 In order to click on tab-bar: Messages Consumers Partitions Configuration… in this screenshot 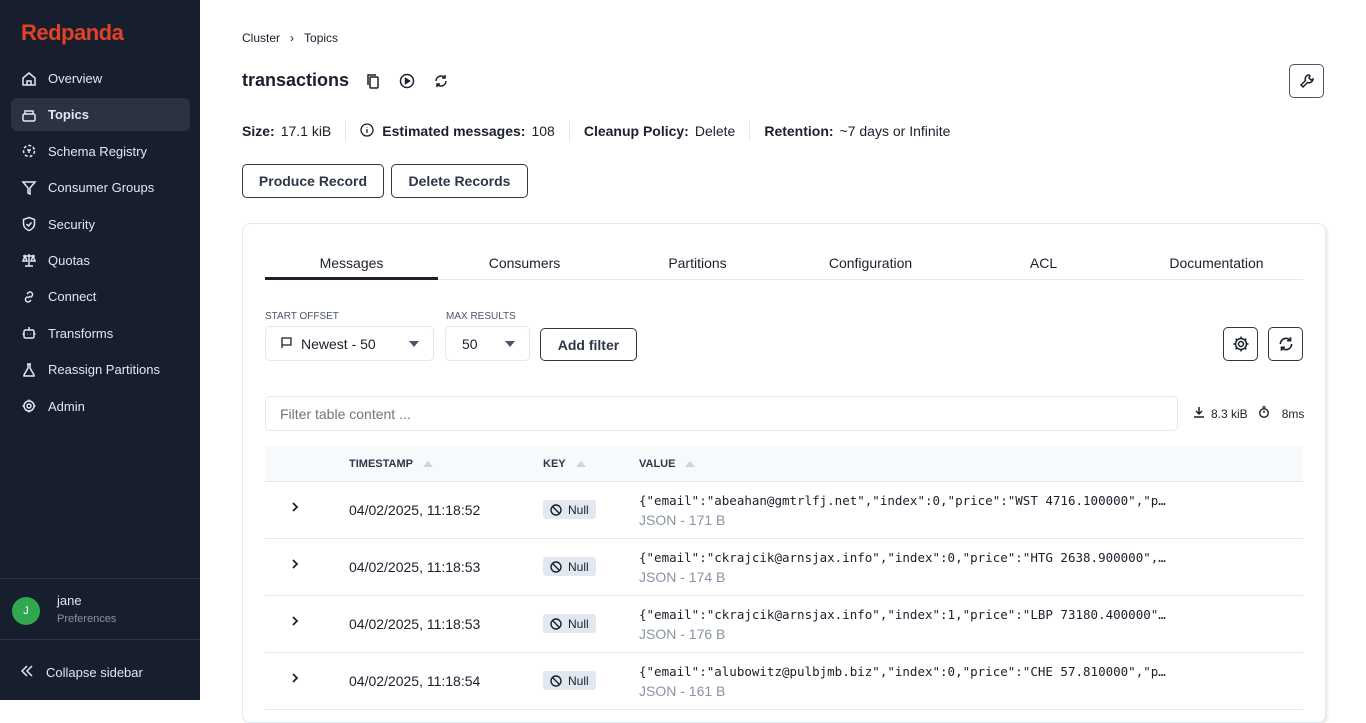, I will do `click(784, 266)`.